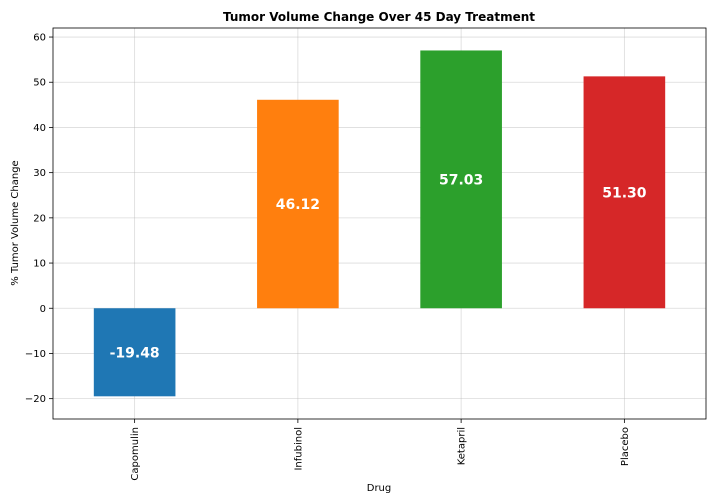  I want to click on x-tick-label: Infubinol, so click(298, 449).